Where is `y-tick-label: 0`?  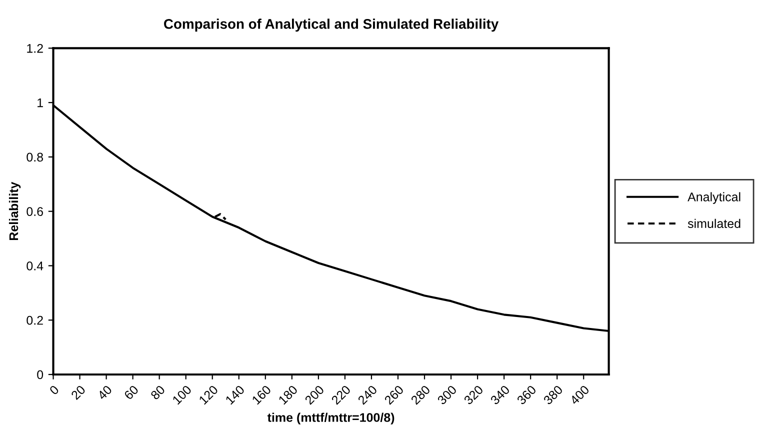 y-tick-label: 0 is located at coordinates (40, 375).